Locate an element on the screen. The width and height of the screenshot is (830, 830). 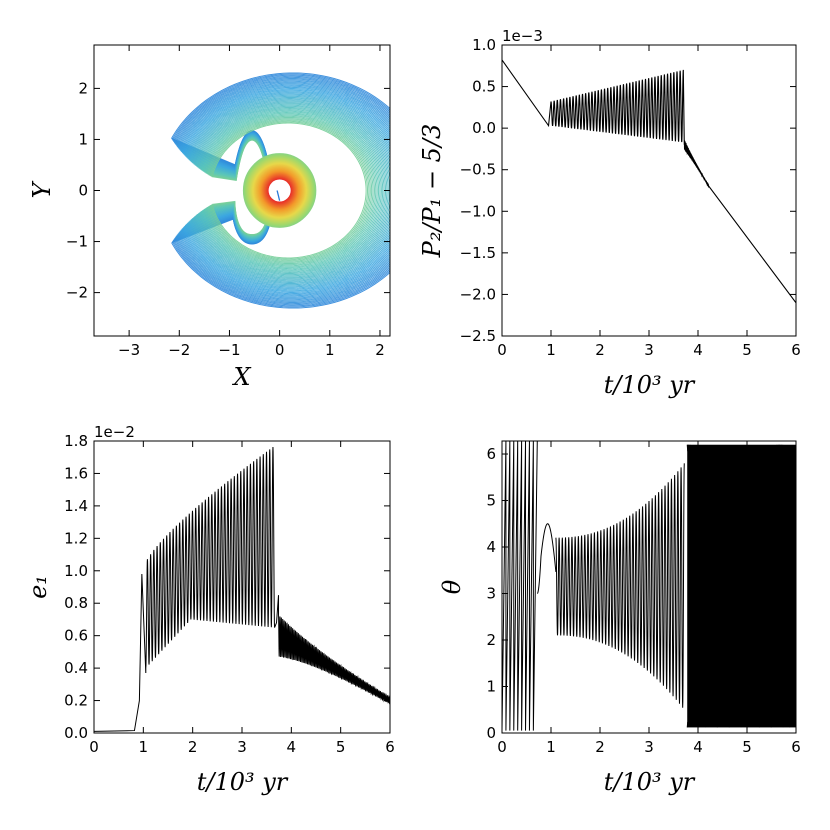
x-tick-label: −2 is located at coordinates (179, 350).